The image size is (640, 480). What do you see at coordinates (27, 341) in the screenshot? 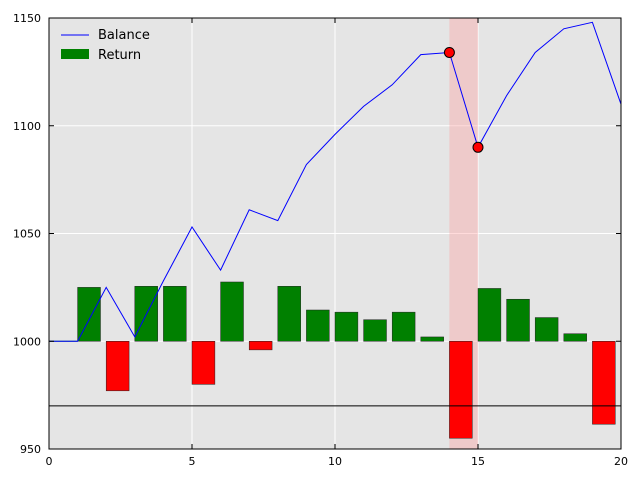
I see `y-tick-label: 1000` at bounding box center [27, 341].